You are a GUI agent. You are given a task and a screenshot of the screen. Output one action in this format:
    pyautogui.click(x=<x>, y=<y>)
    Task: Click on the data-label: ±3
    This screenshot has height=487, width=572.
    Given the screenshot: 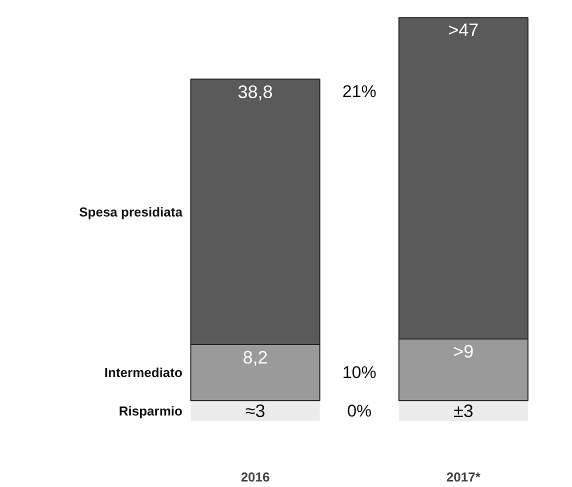 What is the action you would take?
    pyautogui.click(x=463, y=410)
    